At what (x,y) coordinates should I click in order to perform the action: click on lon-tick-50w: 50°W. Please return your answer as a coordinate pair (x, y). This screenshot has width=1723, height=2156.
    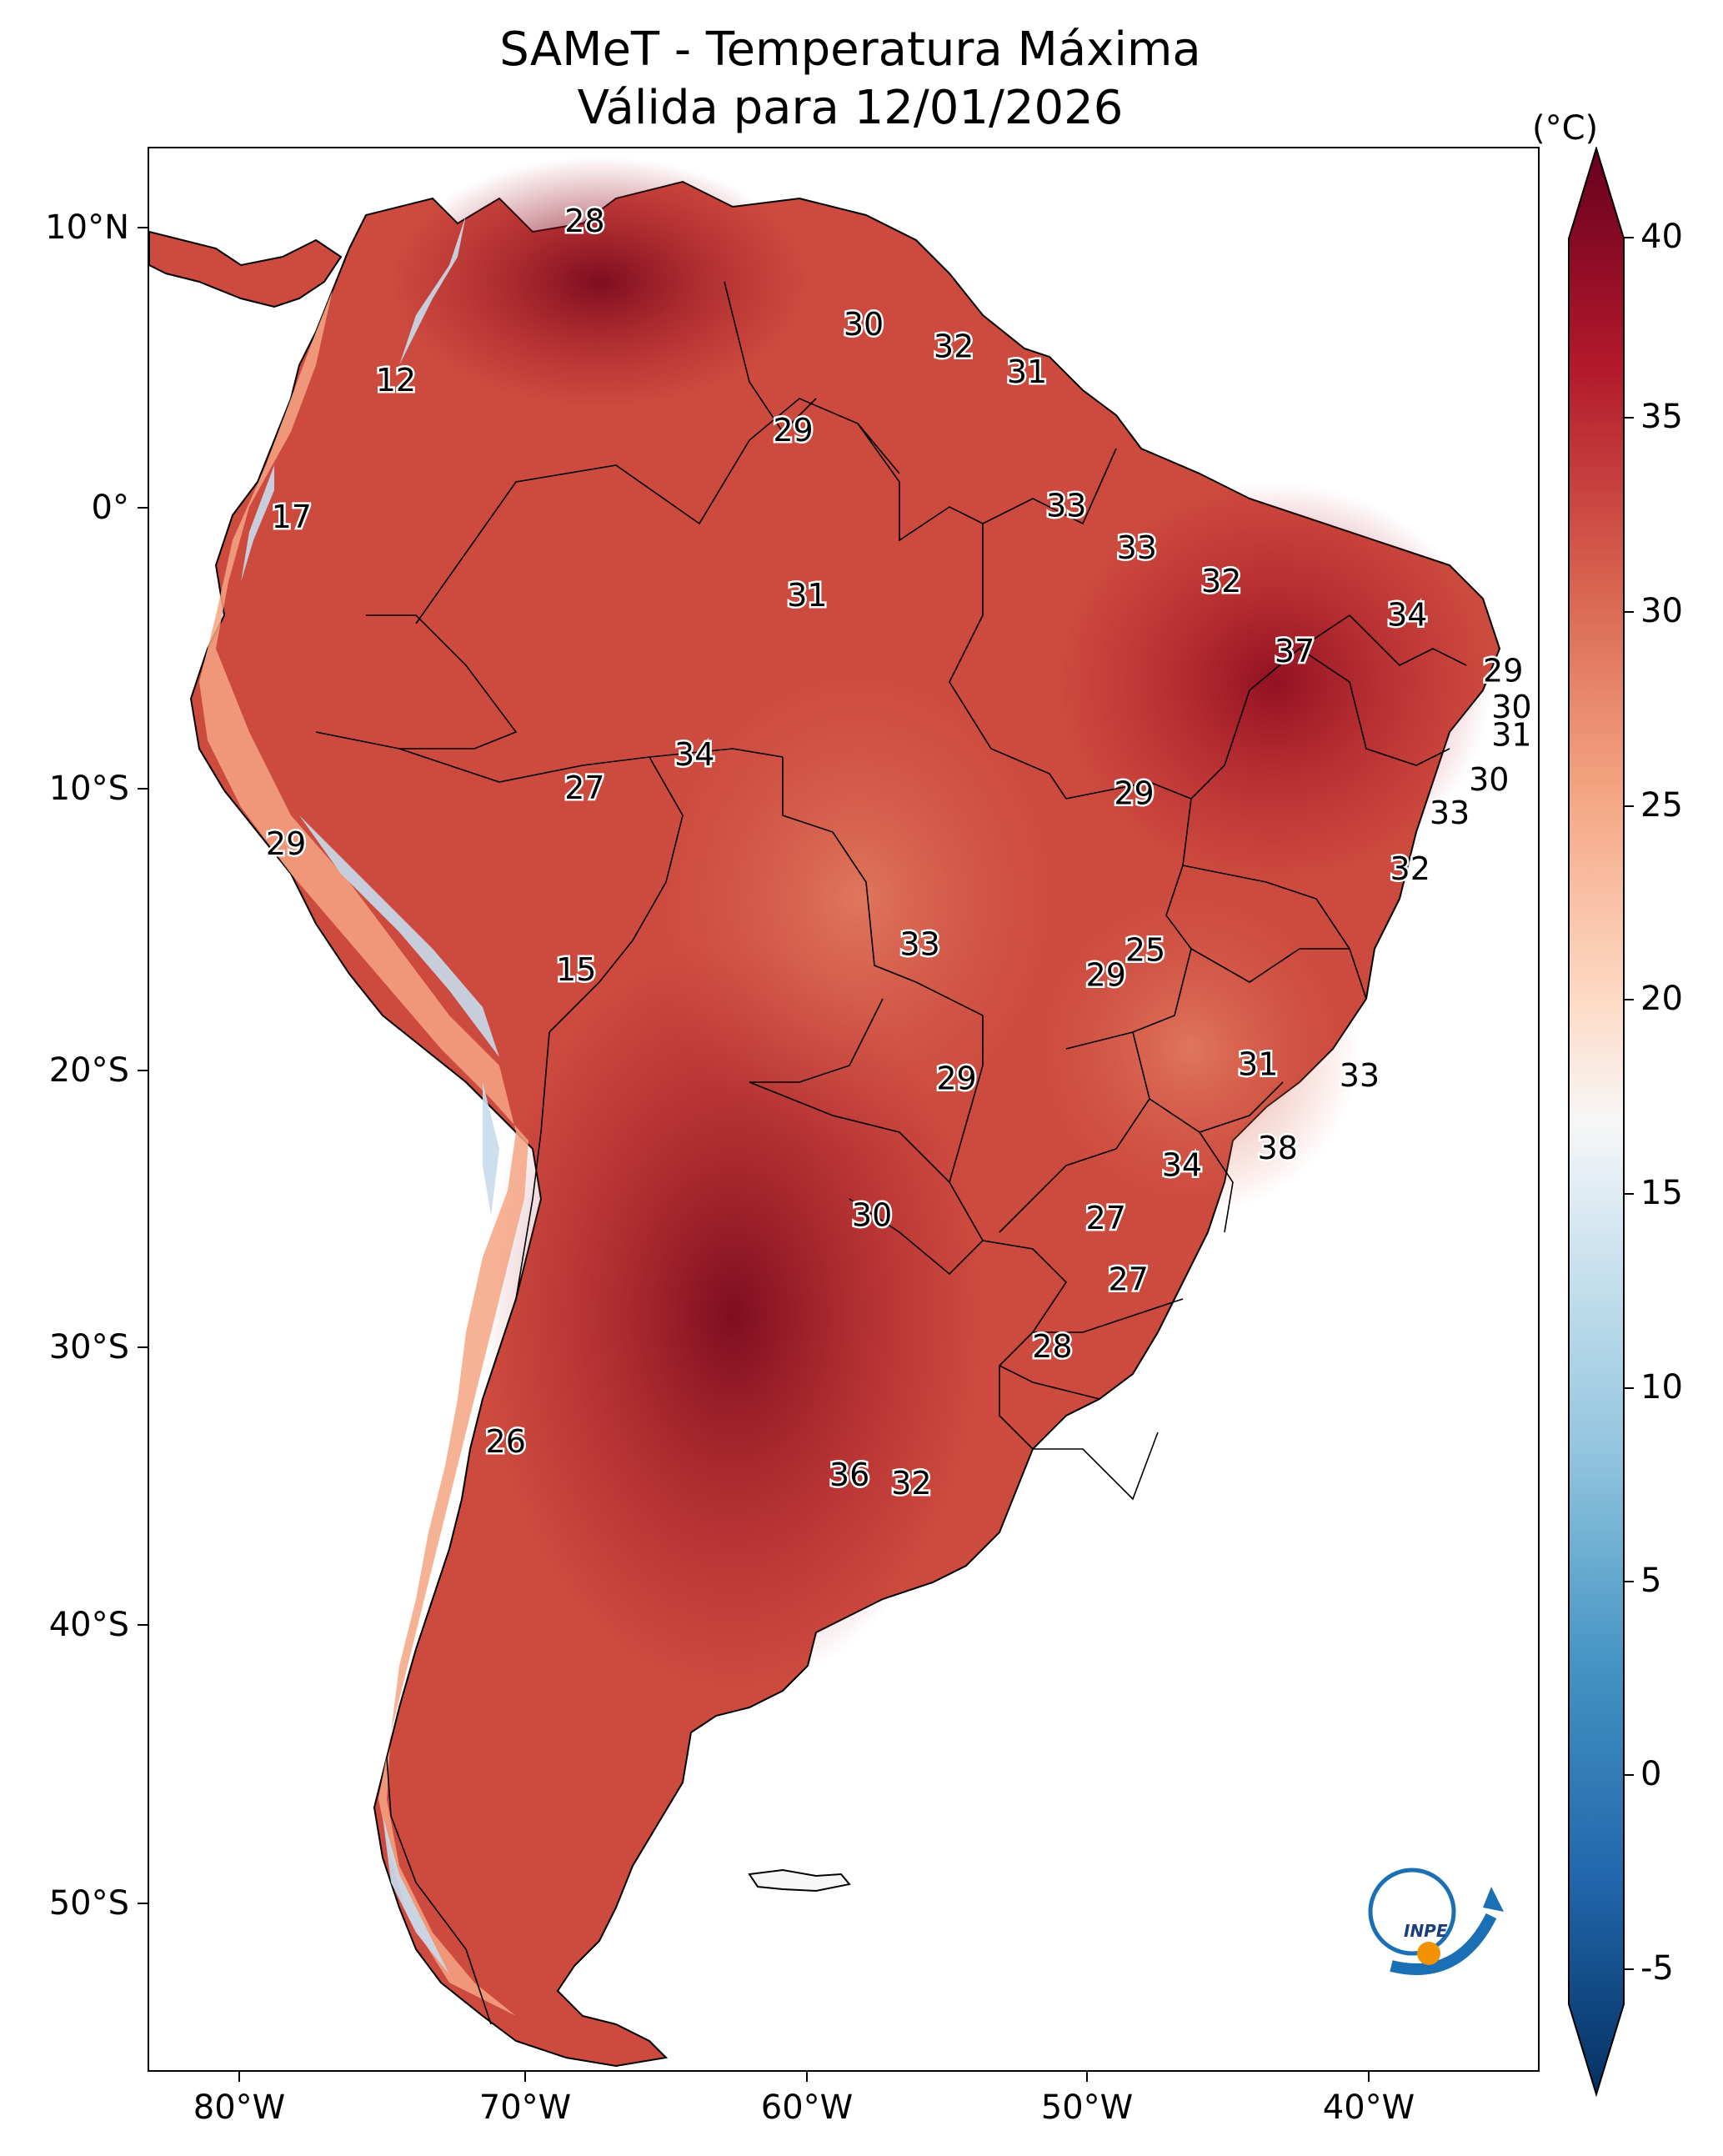
    Looking at the image, I should click on (1087, 2107).